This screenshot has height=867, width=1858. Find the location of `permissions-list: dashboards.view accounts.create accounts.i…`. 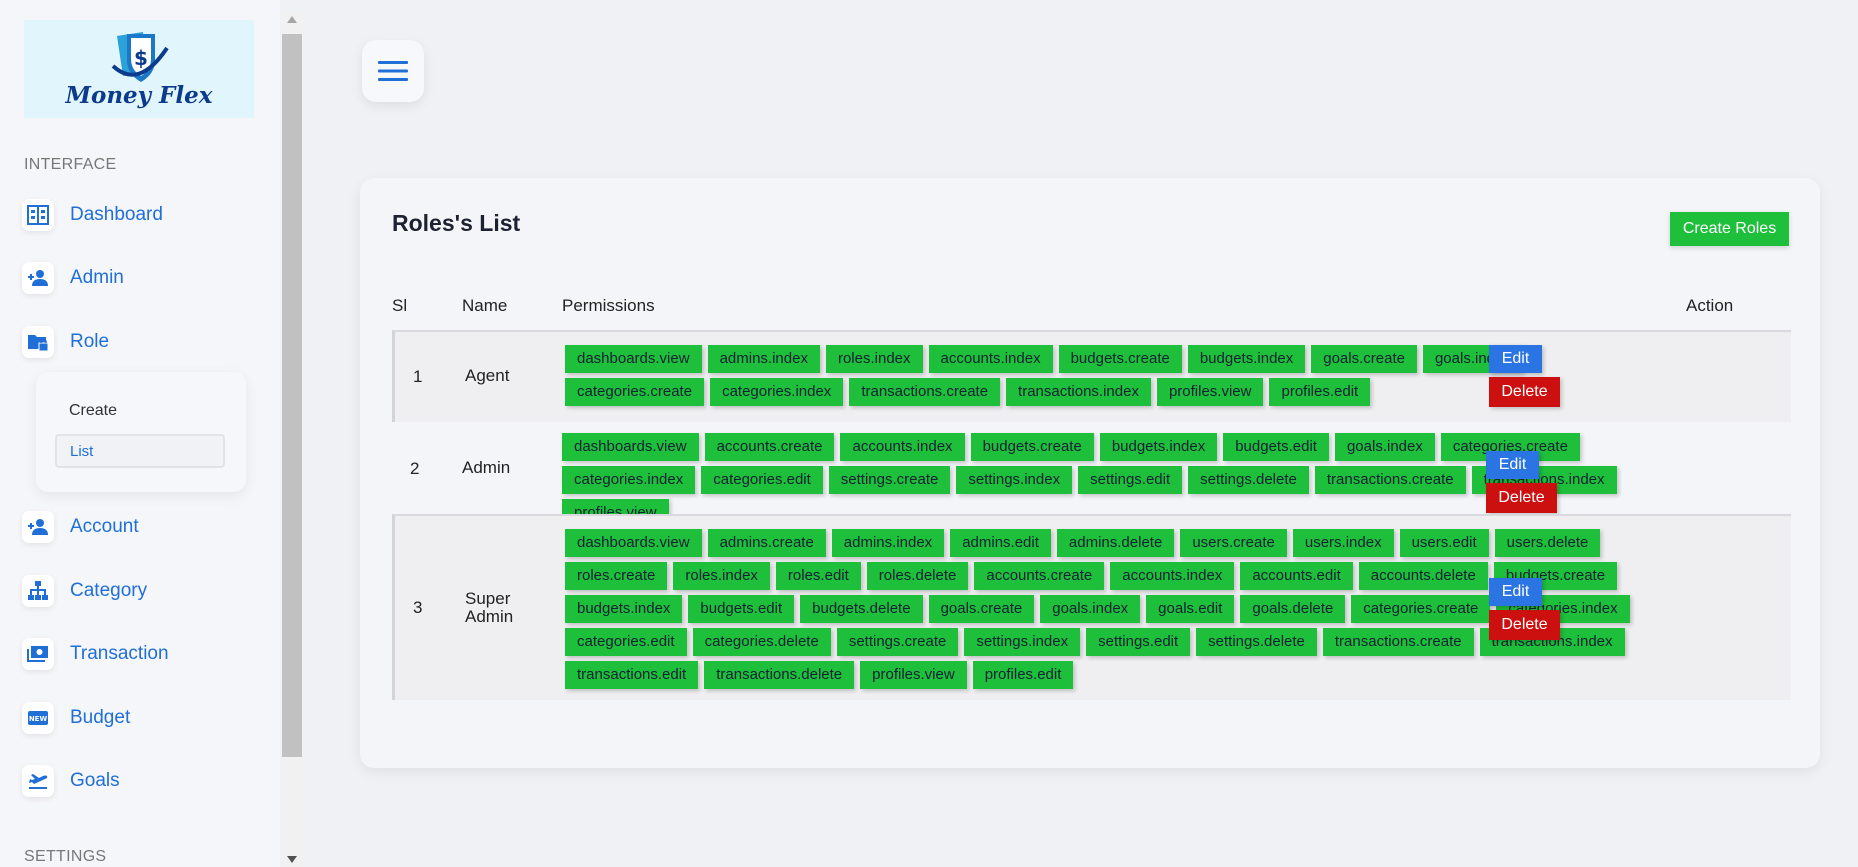

permissions-list: dashboards.view accounts.create accounts.i… is located at coordinates (1102, 482).